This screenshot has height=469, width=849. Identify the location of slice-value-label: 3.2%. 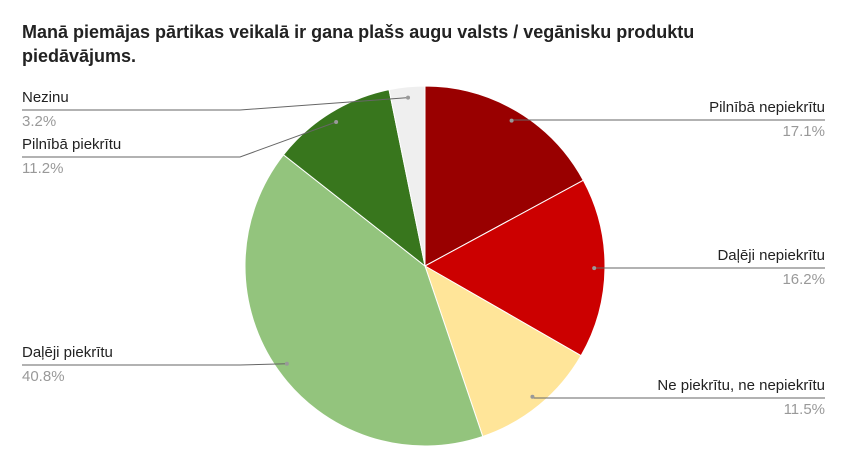
(39, 121).